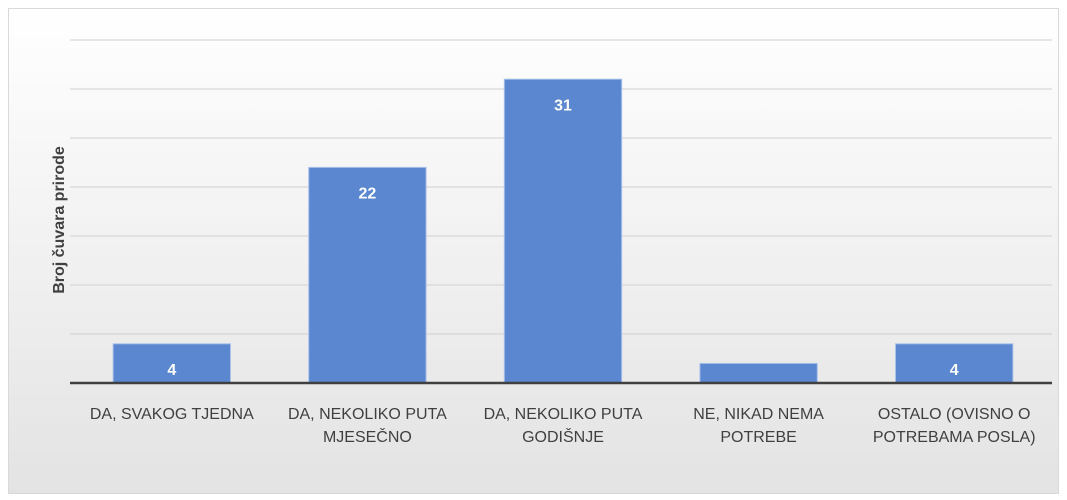 The height and width of the screenshot is (500, 1067). I want to click on data-label: 22, so click(368, 194).